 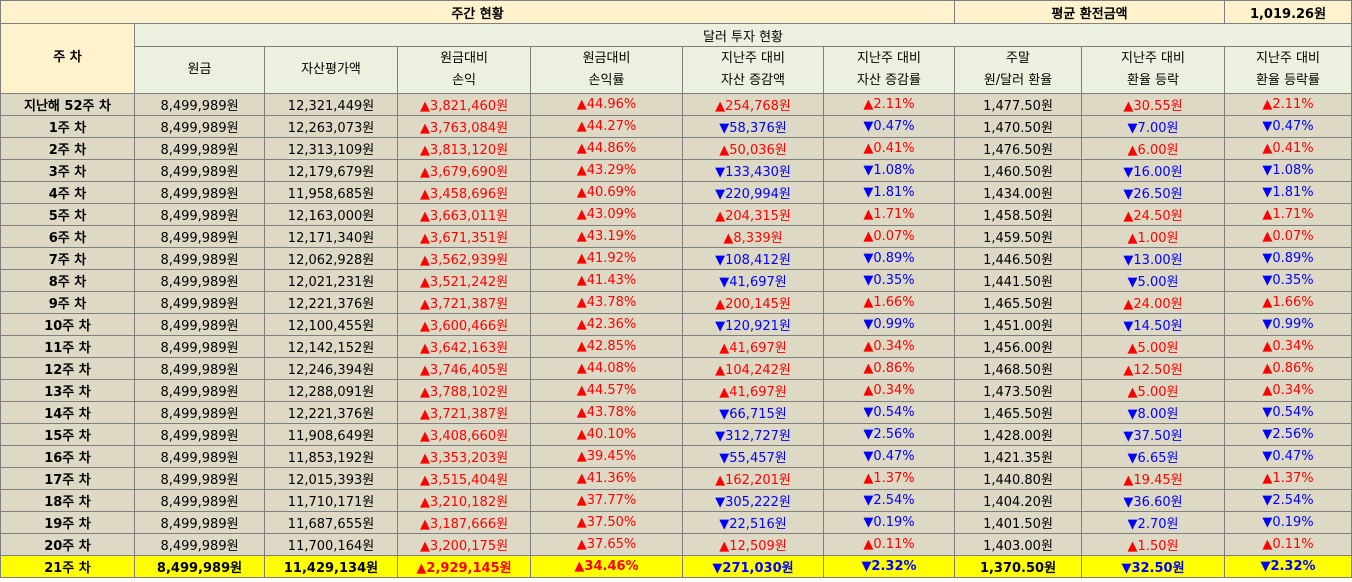 I want to click on asset-value-cell: 11,908,649원, so click(x=331, y=434).